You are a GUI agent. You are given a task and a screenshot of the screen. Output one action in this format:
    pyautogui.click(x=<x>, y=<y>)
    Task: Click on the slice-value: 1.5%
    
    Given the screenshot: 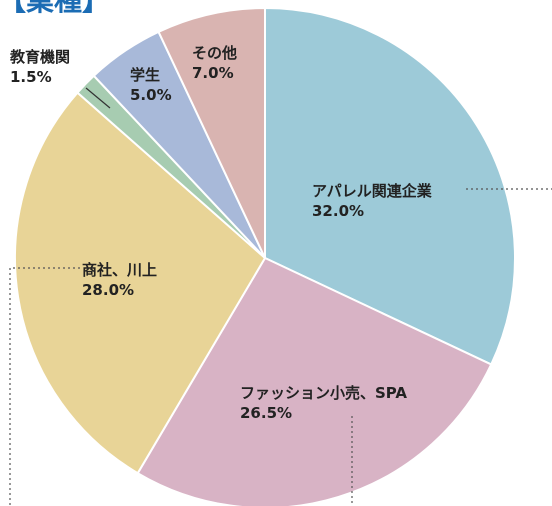 What is the action you would take?
    pyautogui.click(x=31, y=77)
    